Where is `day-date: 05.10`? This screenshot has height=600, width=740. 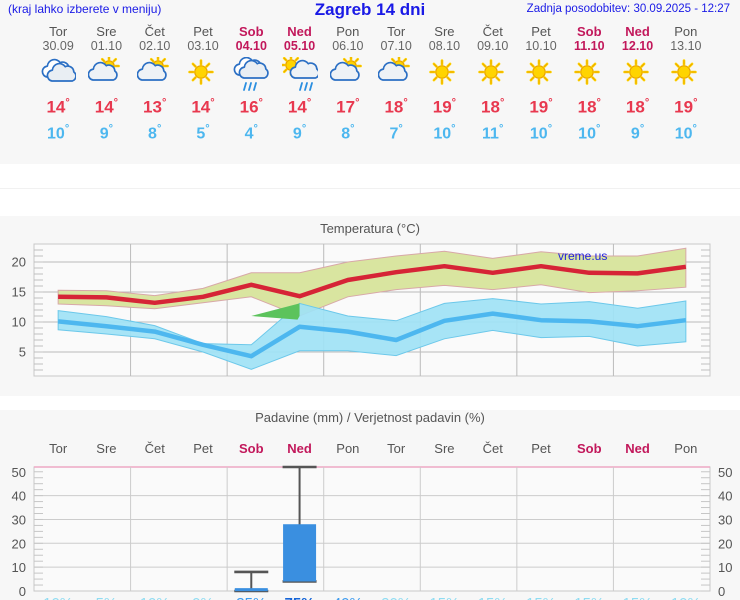 day-date: 05.10 is located at coordinates (299, 46).